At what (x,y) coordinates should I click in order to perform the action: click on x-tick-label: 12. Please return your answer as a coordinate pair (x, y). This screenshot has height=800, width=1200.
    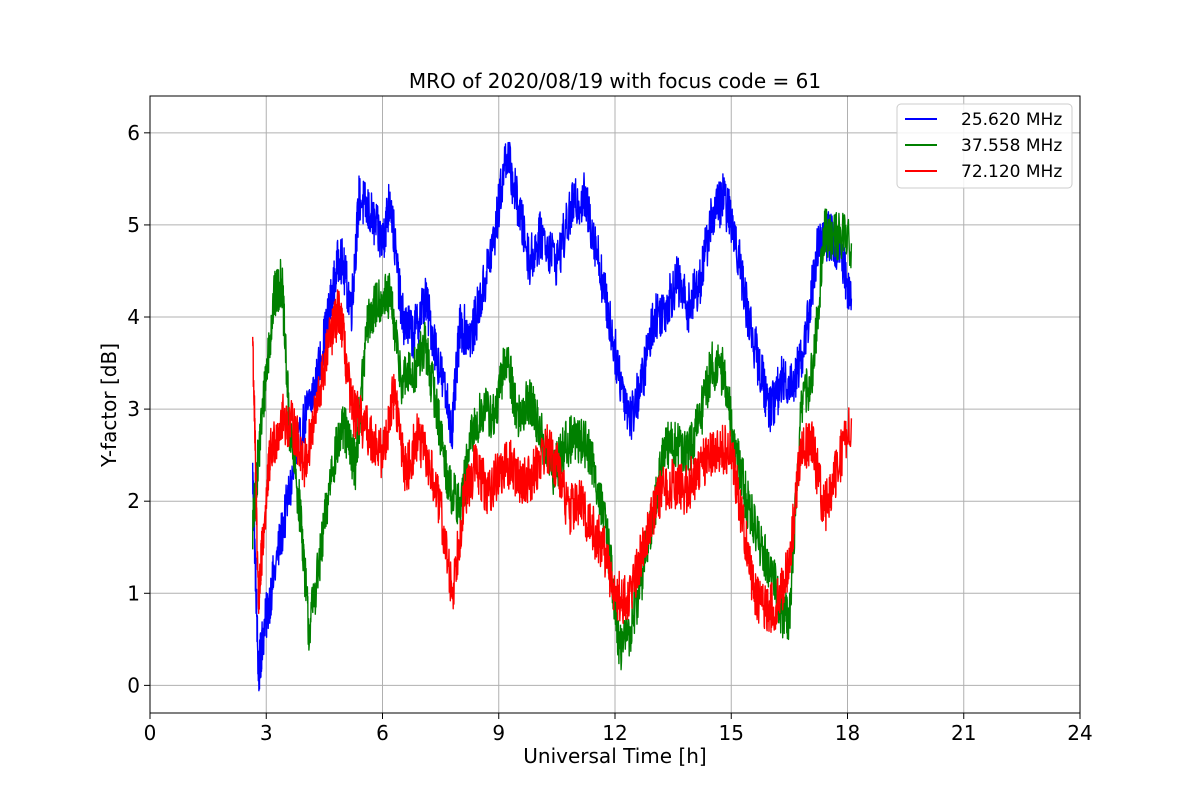
    Looking at the image, I should click on (614, 733).